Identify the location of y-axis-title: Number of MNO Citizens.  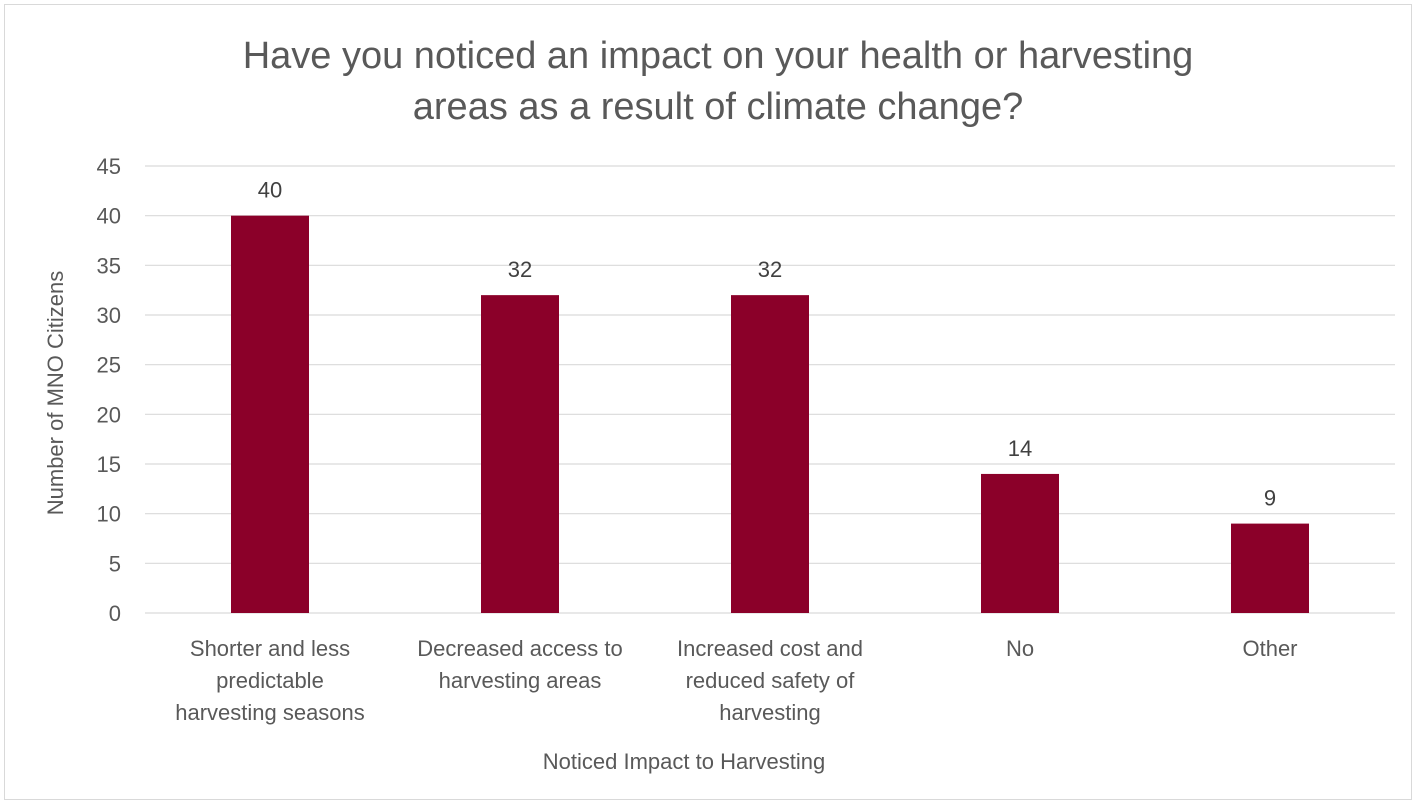
(55, 393).